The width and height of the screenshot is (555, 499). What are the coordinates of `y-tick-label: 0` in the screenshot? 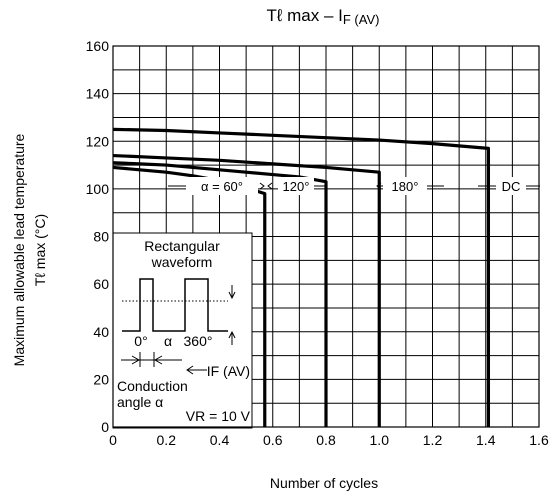 It's located at (105, 427).